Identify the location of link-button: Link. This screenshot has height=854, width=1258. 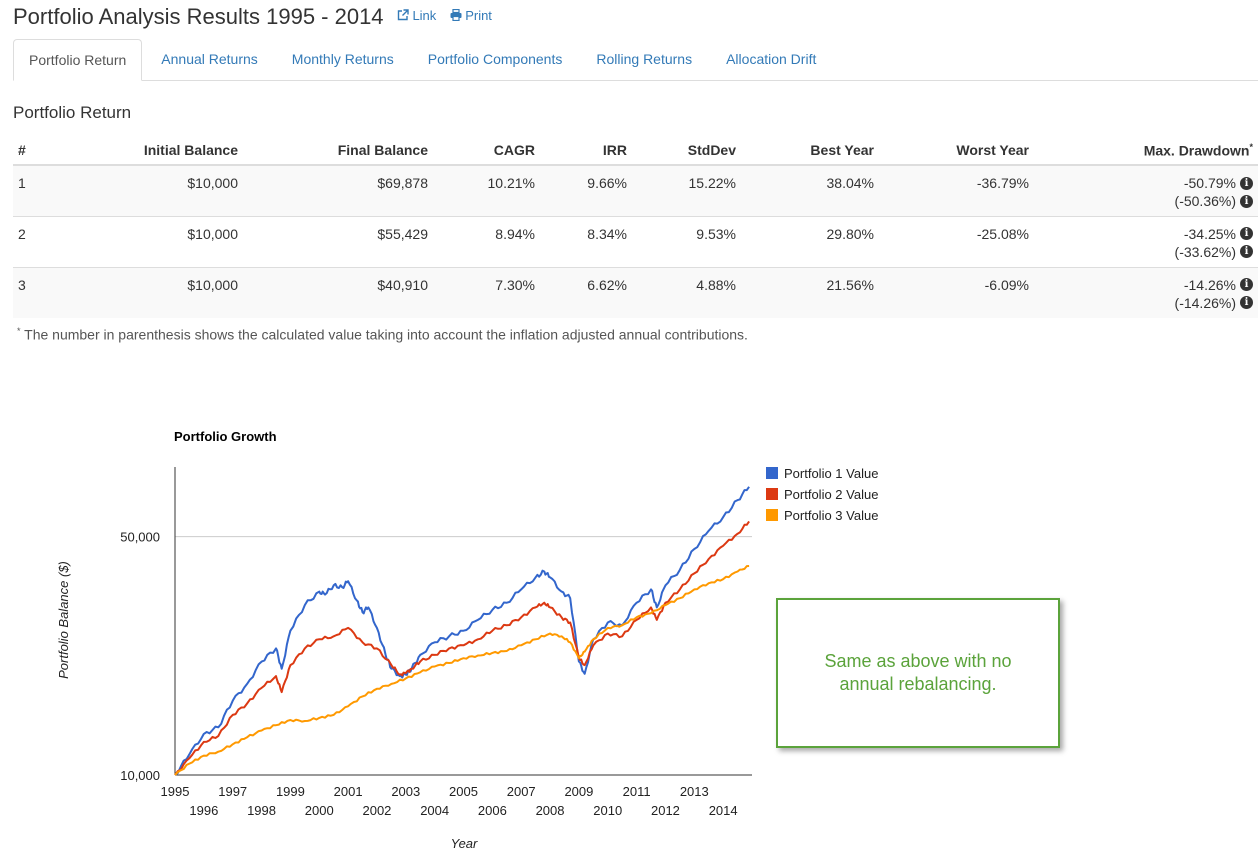
(416, 15).